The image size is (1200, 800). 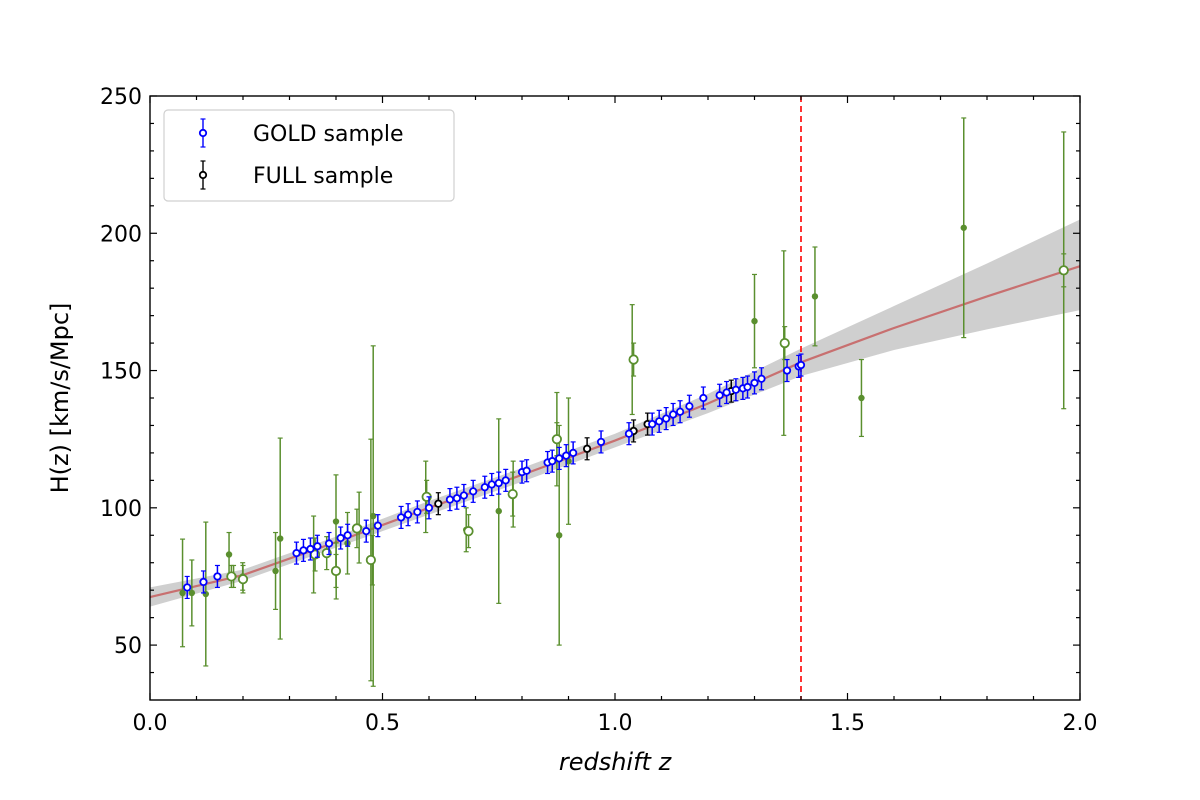 What do you see at coordinates (847, 723) in the screenshot?
I see `x-tick-label: 1.5` at bounding box center [847, 723].